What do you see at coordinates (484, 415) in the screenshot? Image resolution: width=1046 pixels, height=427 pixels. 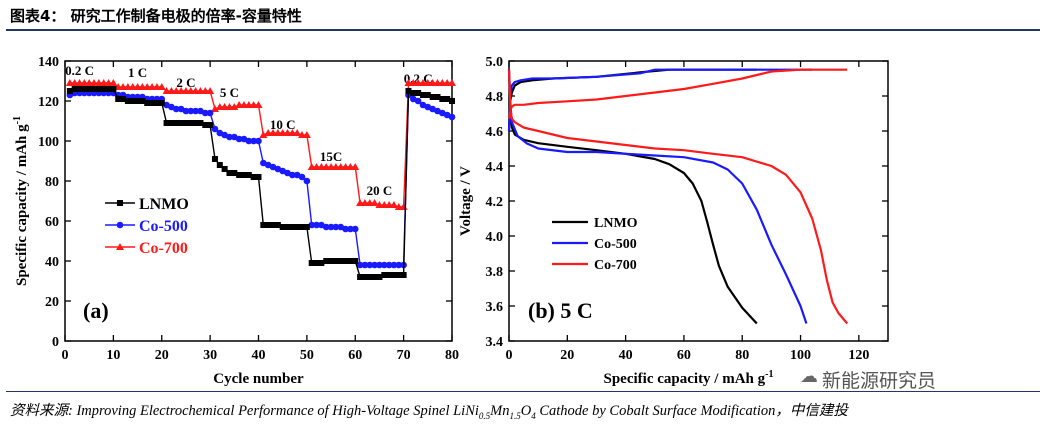 I see `source-sub1: 0.5` at bounding box center [484, 415].